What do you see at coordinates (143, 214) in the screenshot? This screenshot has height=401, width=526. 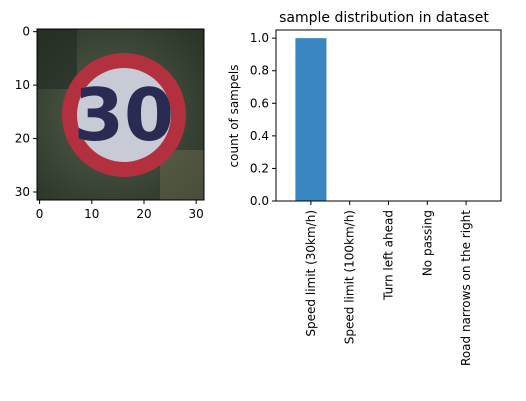 I see `image-x-tick-label: 20` at bounding box center [143, 214].